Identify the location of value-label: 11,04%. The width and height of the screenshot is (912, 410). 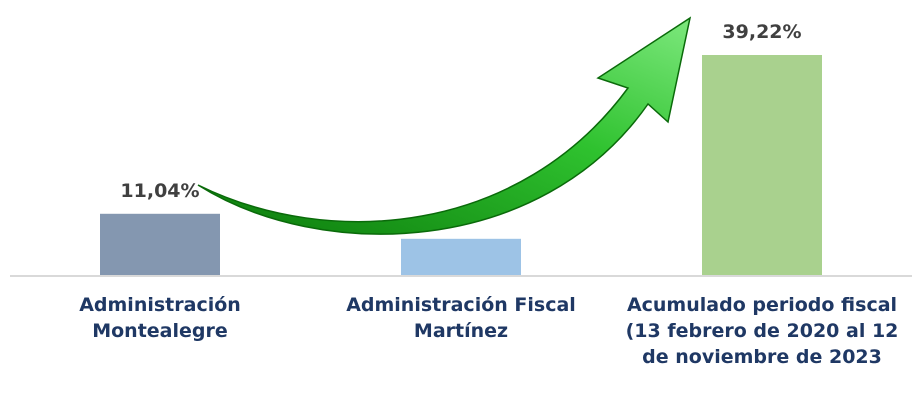
(159, 191).